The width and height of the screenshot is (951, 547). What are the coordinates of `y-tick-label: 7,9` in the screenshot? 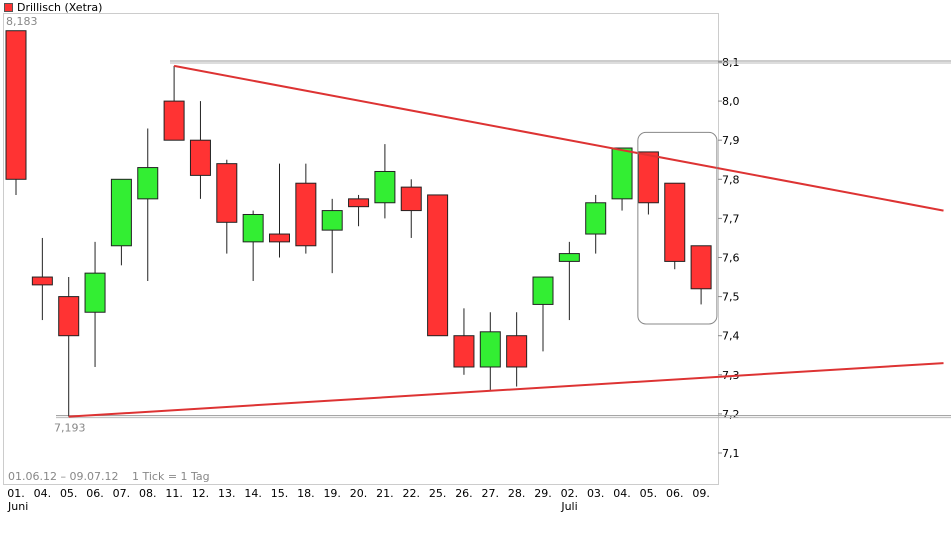 It's located at (731, 140).